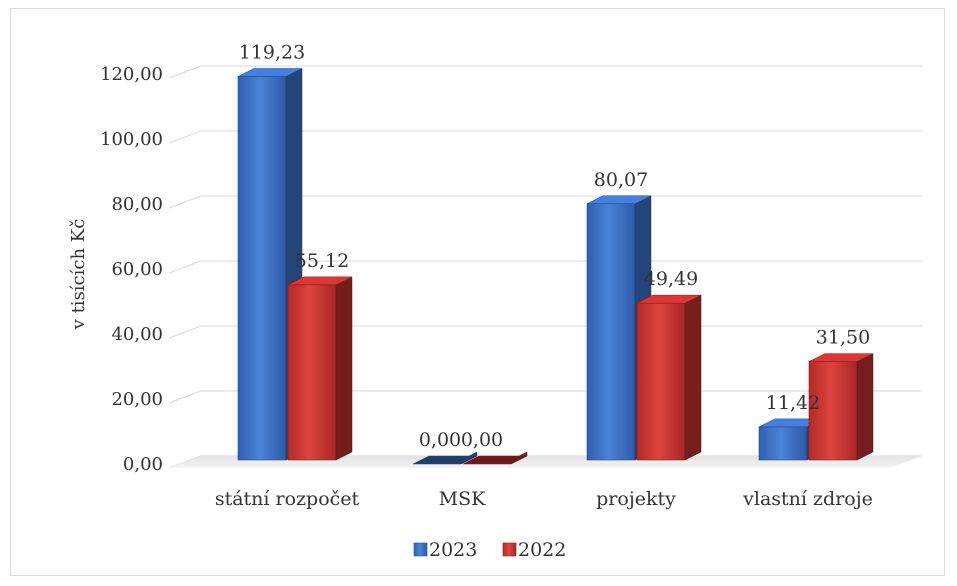 Image resolution: width=957 pixels, height=586 pixels. What do you see at coordinates (131, 74) in the screenshot?
I see `y-tick-label: 120,00` at bounding box center [131, 74].